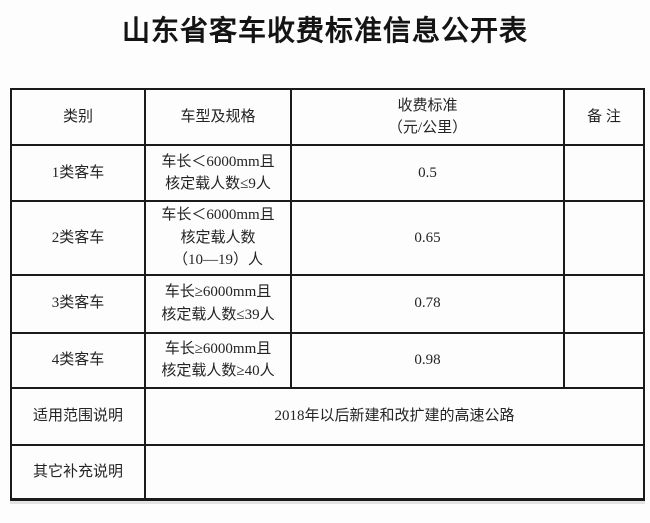 Image resolution: width=650 pixels, height=523 pixels. What do you see at coordinates (78, 472) in the screenshot?
I see `supplement-label: 其它补充说明` at bounding box center [78, 472].